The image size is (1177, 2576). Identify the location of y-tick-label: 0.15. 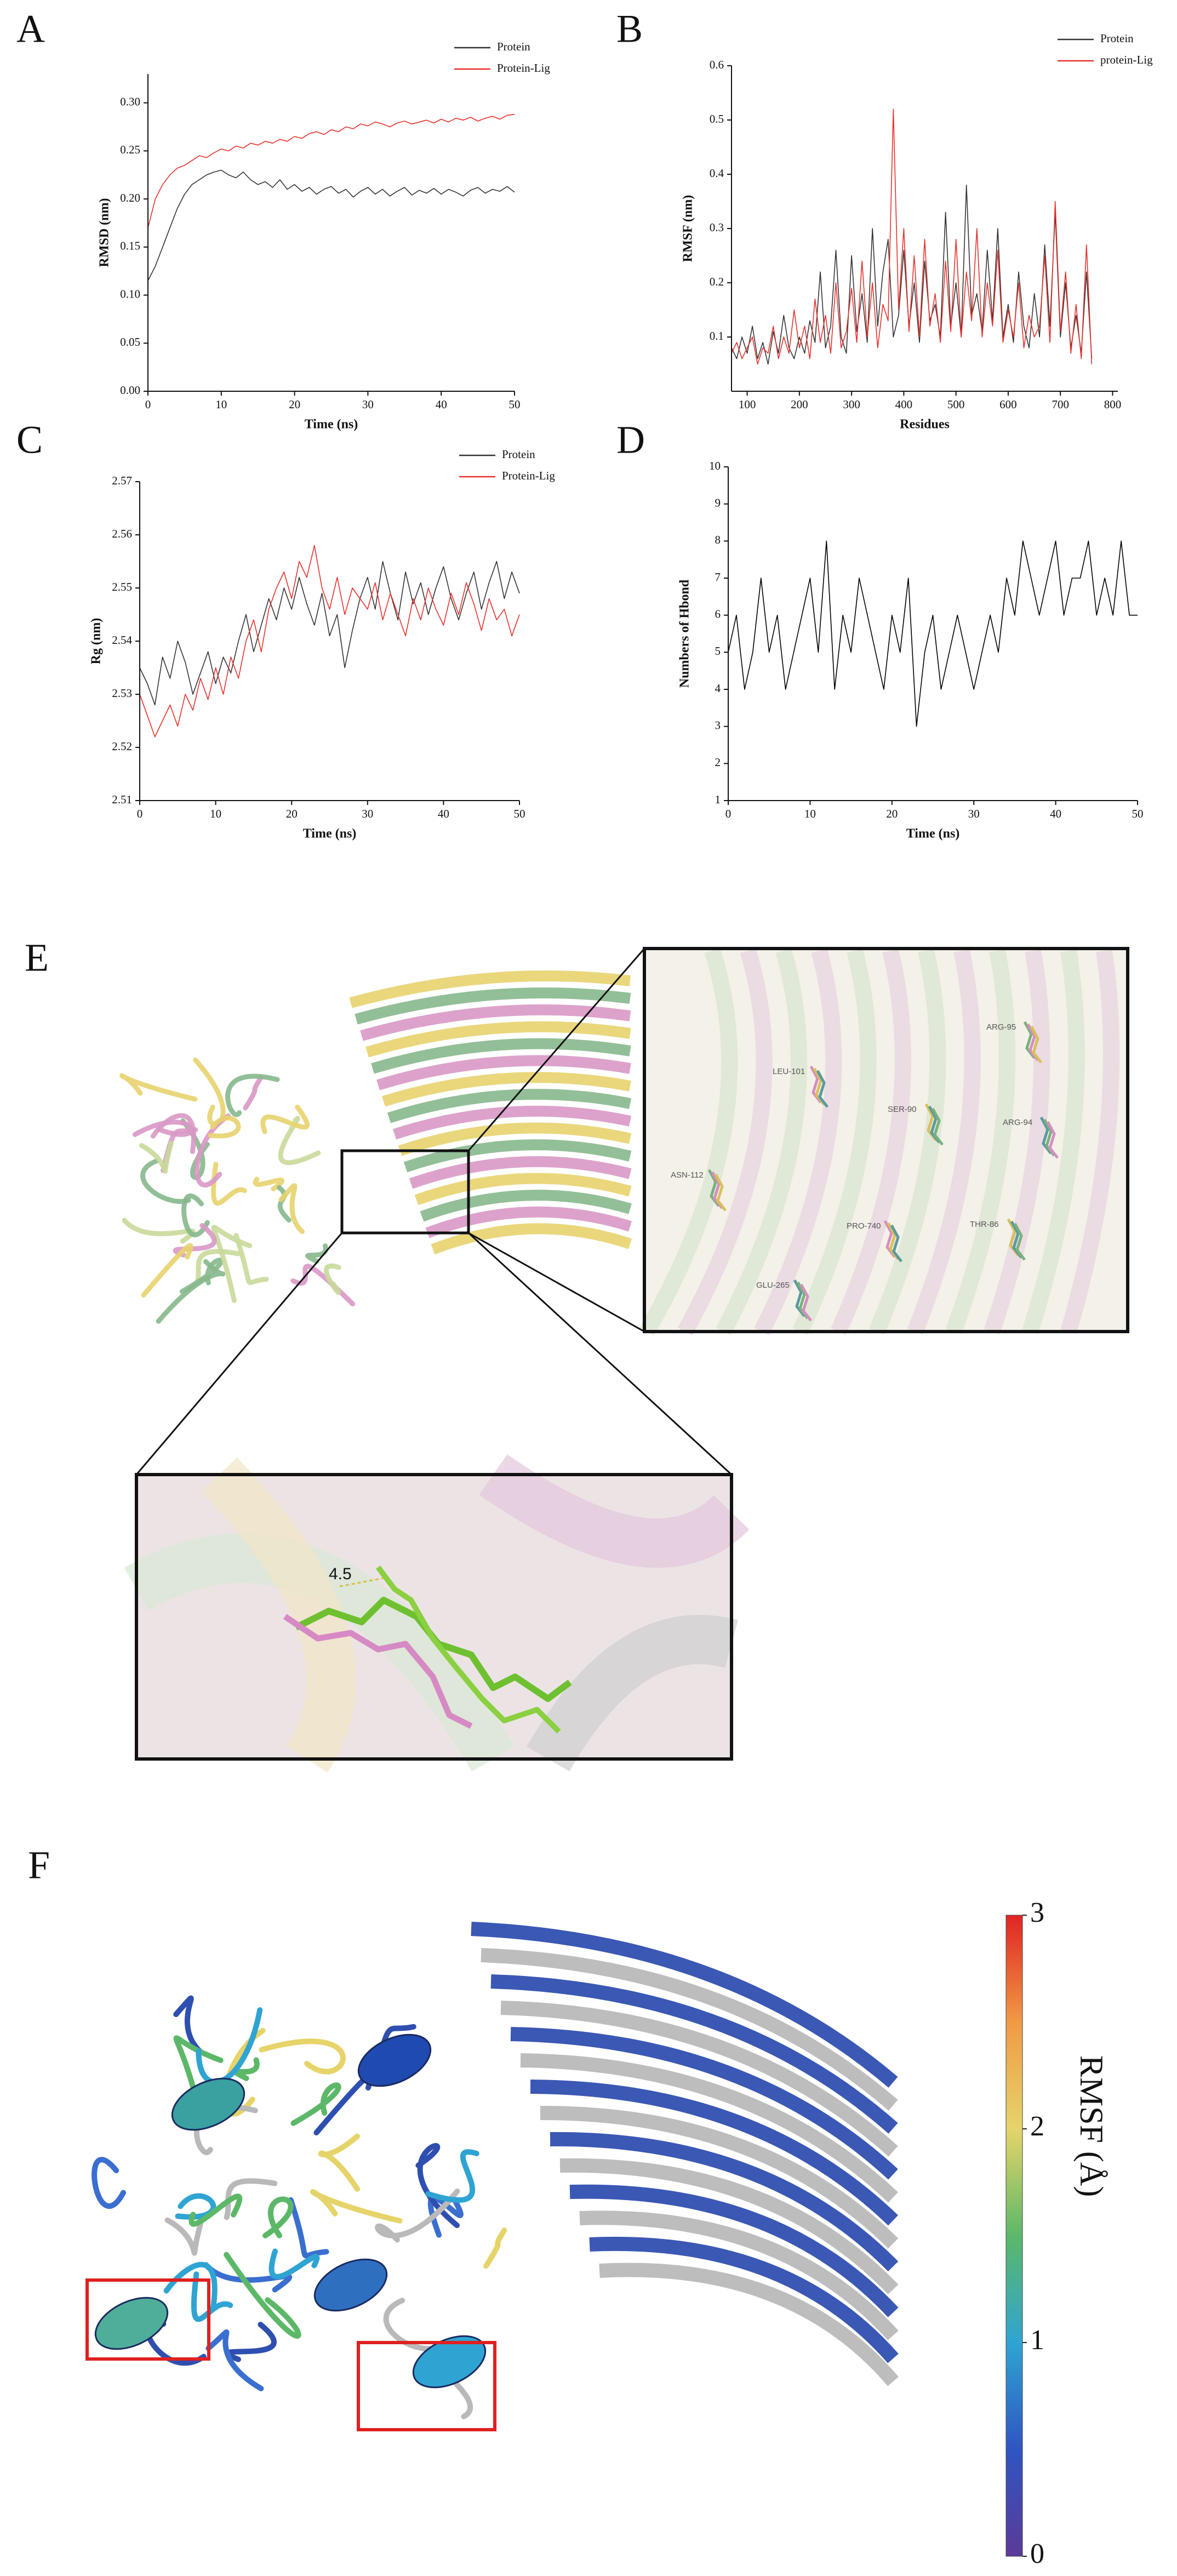
(130, 246).